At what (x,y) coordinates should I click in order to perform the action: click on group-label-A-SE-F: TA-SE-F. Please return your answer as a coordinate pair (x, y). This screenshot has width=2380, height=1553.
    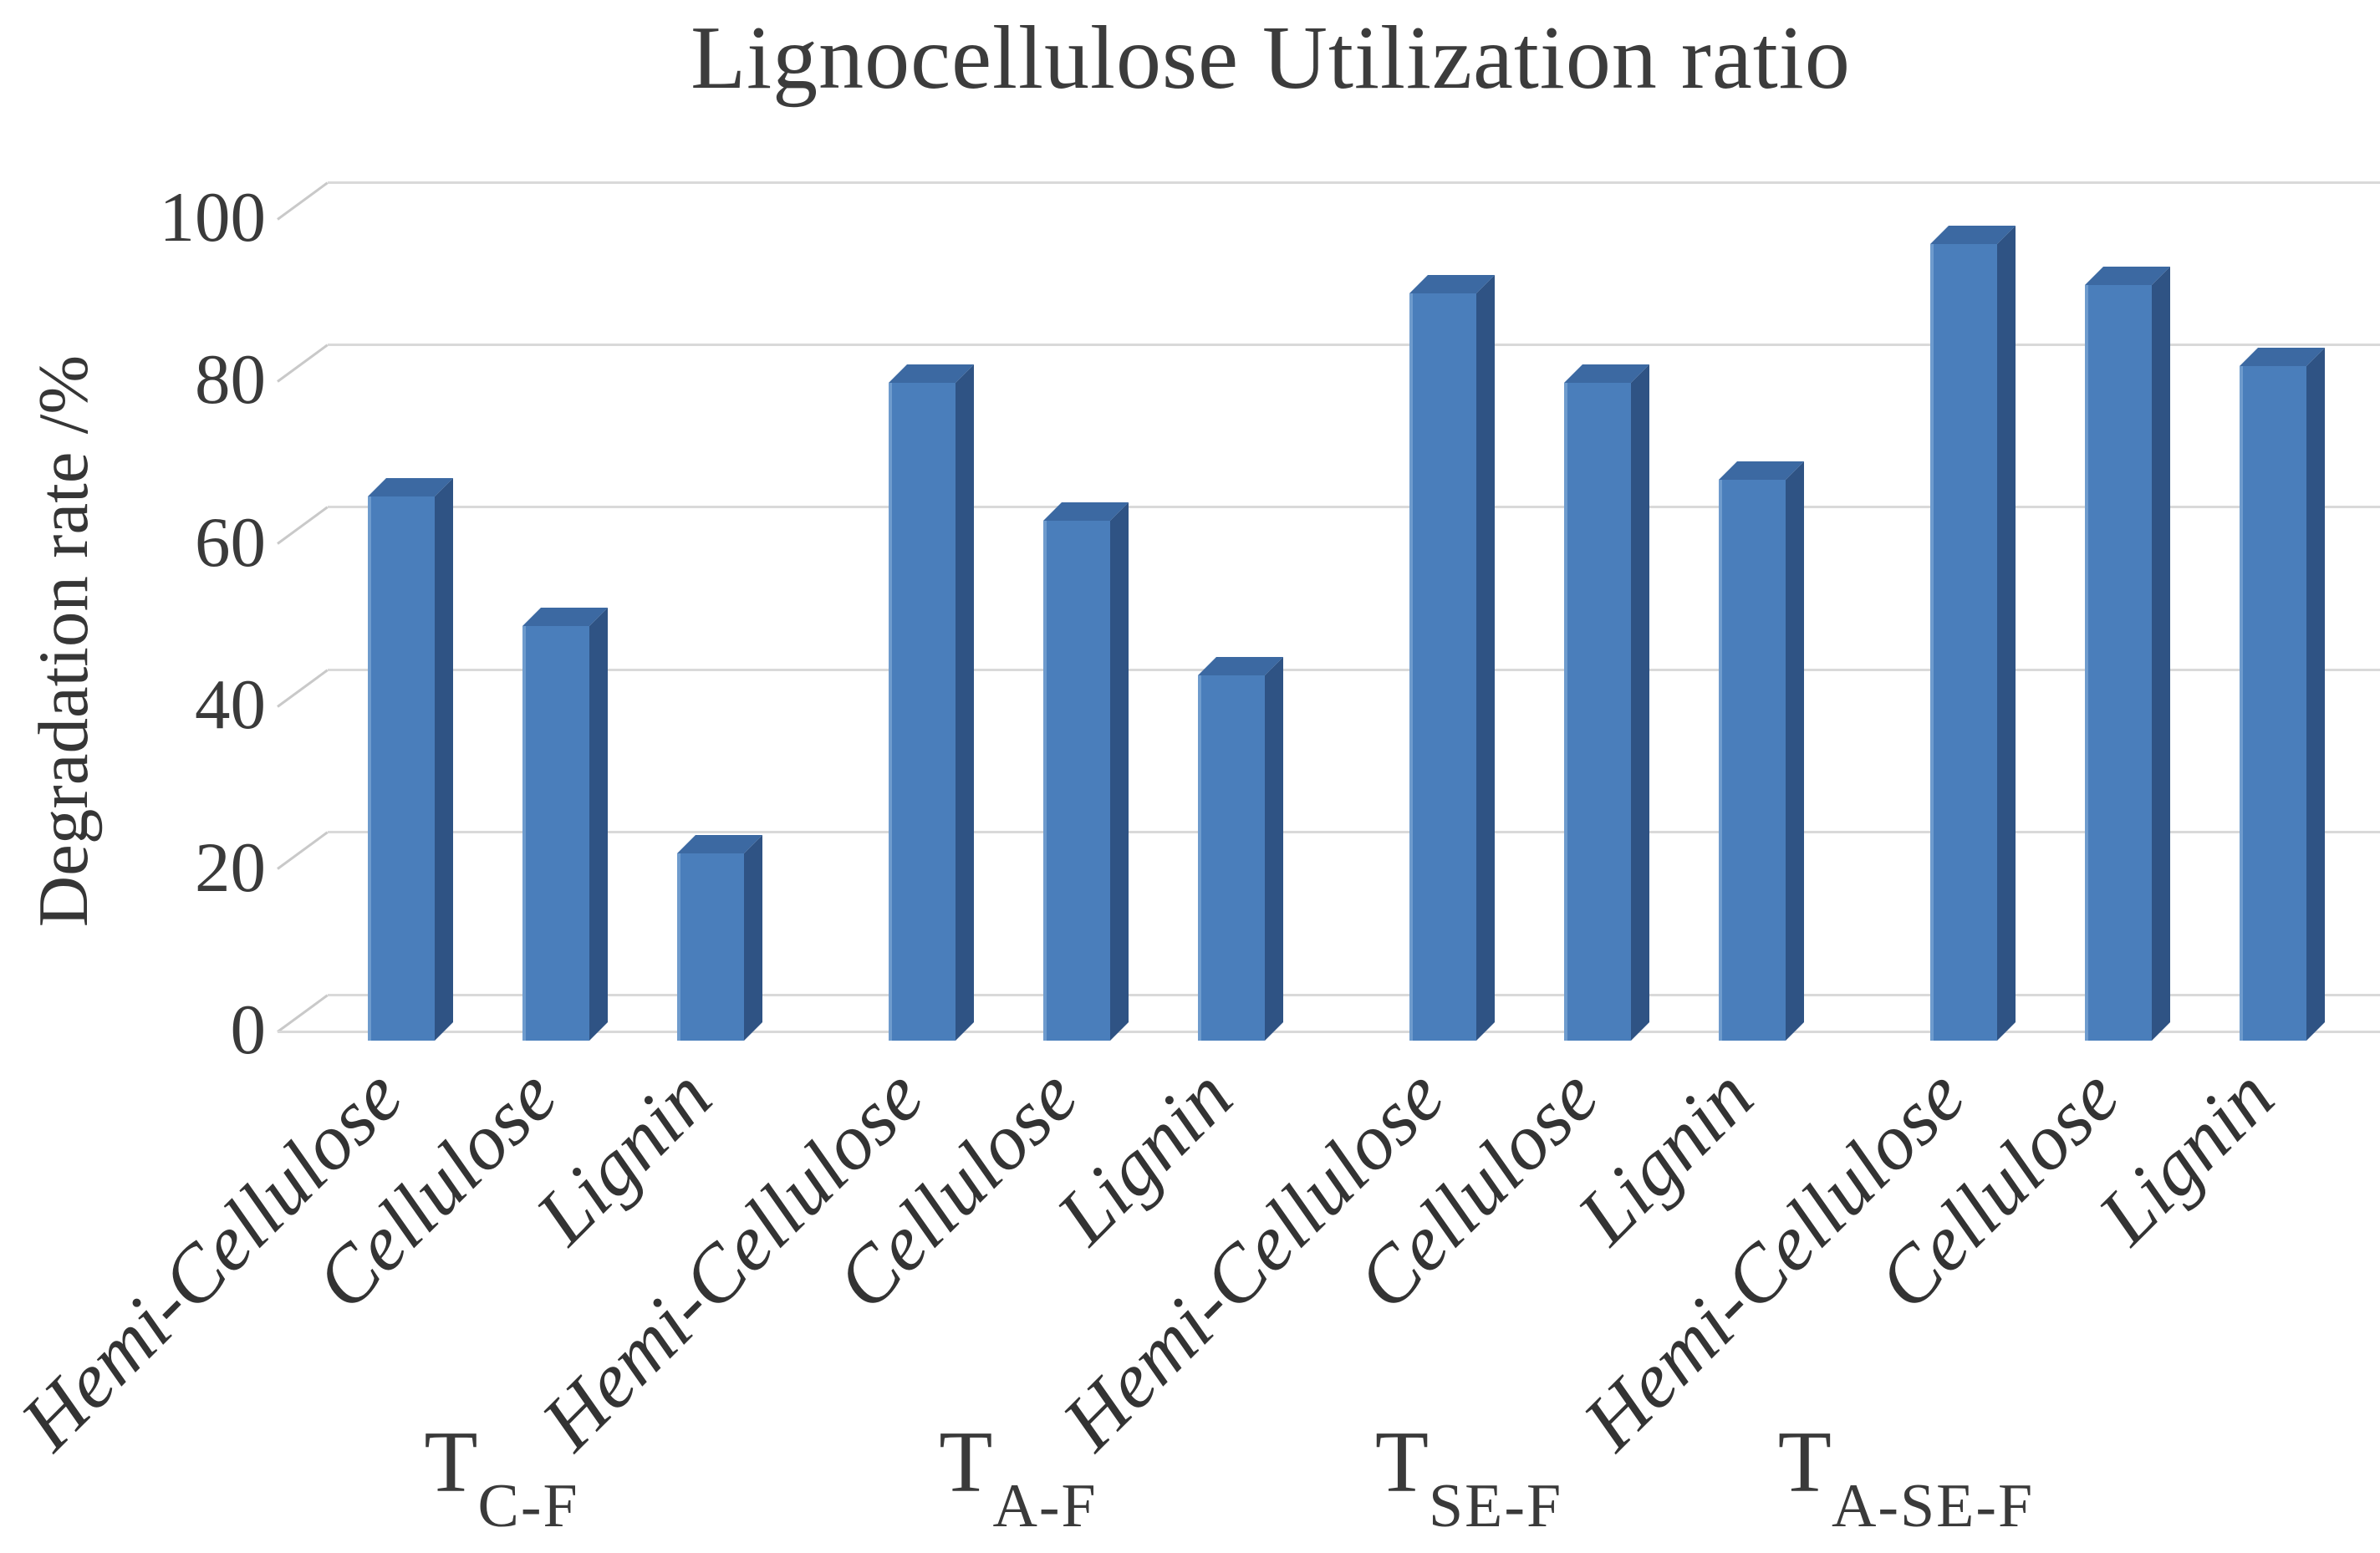
    Looking at the image, I should click on (1906, 1476).